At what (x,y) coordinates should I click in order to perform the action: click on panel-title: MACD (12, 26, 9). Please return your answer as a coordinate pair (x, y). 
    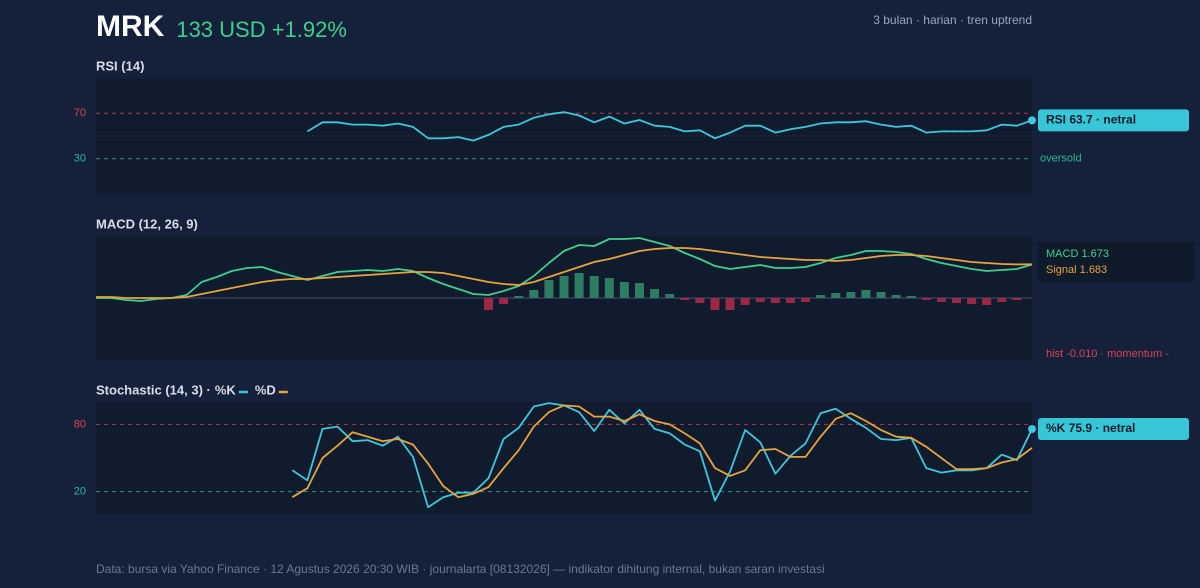
    Looking at the image, I should click on (147, 223).